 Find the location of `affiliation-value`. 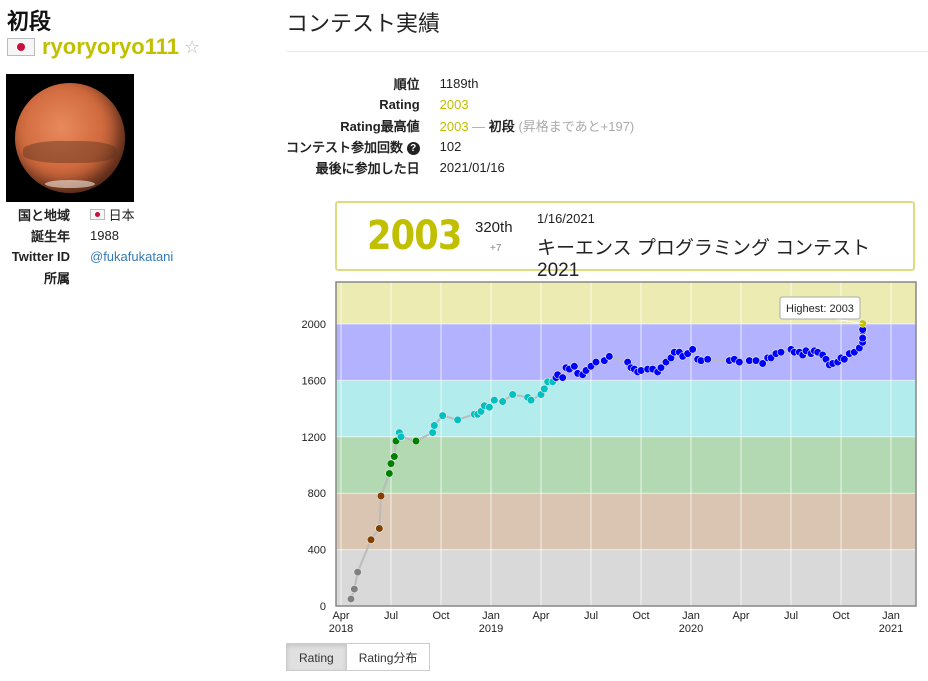

affiliation-value is located at coordinates (185, 277).